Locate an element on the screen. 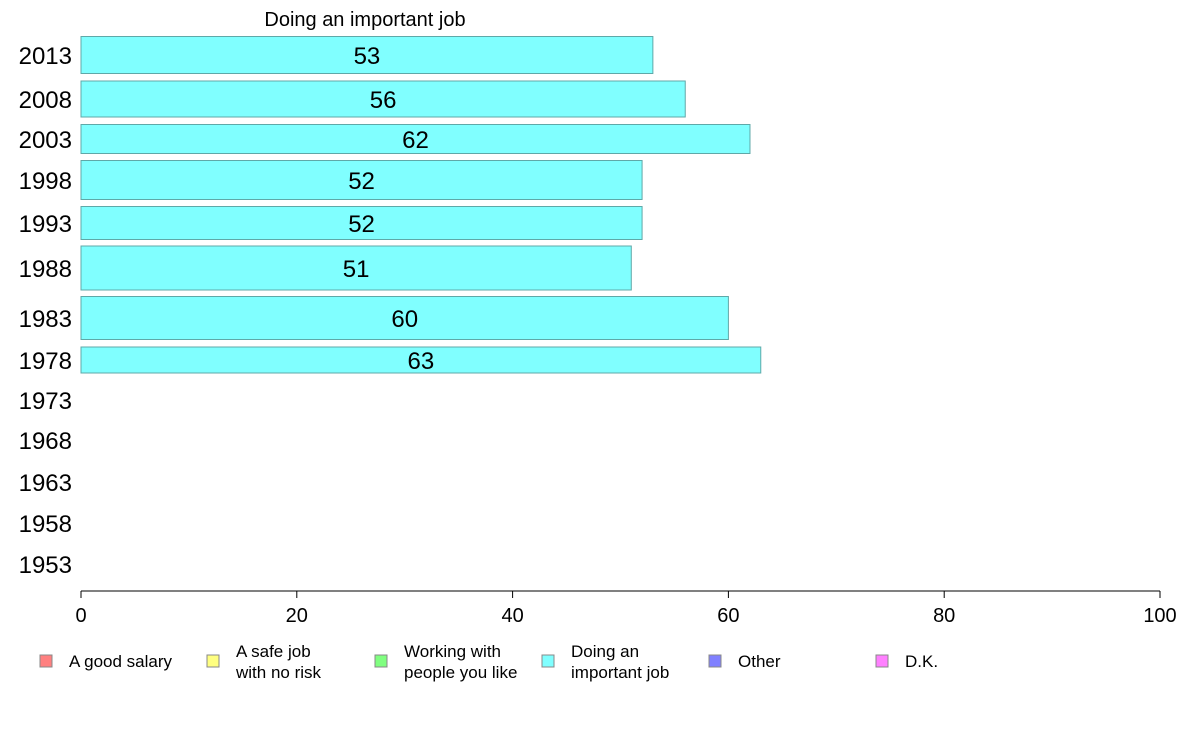 This screenshot has width=1188, height=736. bar-value-label: 51 is located at coordinates (356, 269).